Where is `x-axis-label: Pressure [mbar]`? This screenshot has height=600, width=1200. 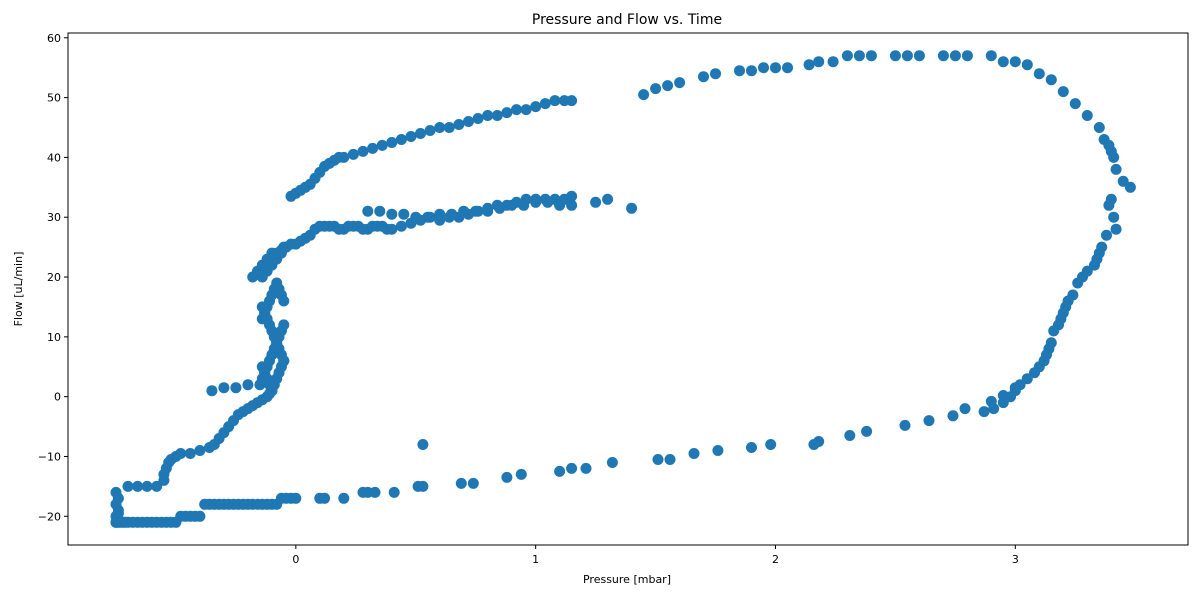
x-axis-label: Pressure [mbar] is located at coordinates (627, 579).